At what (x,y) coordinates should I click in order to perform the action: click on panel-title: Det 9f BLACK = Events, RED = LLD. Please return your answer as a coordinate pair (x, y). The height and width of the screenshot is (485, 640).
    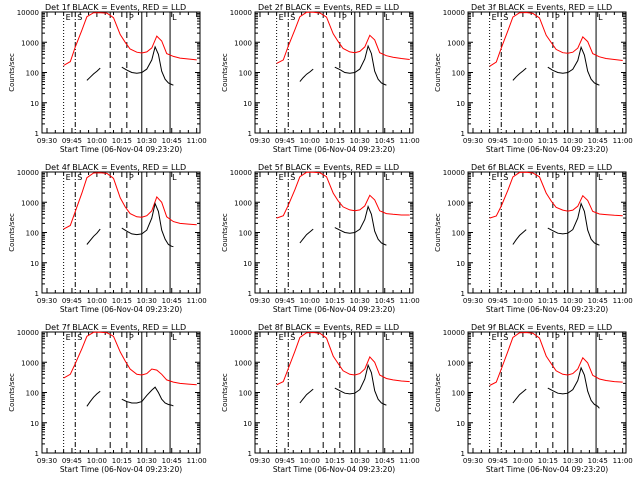
    Looking at the image, I should click on (541, 327).